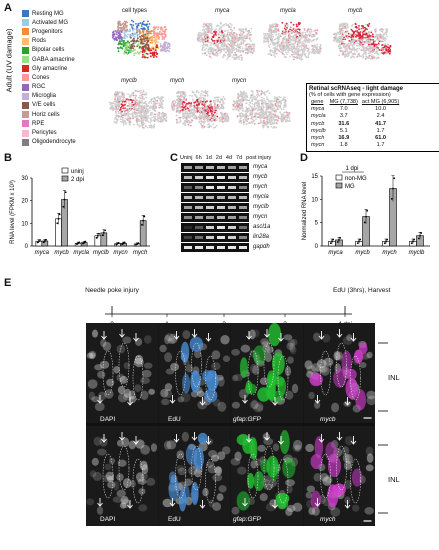 This screenshot has width=439, height=550. What do you see at coordinates (25, 115) in the screenshot?
I see `legend-swatch` at bounding box center [25, 115].